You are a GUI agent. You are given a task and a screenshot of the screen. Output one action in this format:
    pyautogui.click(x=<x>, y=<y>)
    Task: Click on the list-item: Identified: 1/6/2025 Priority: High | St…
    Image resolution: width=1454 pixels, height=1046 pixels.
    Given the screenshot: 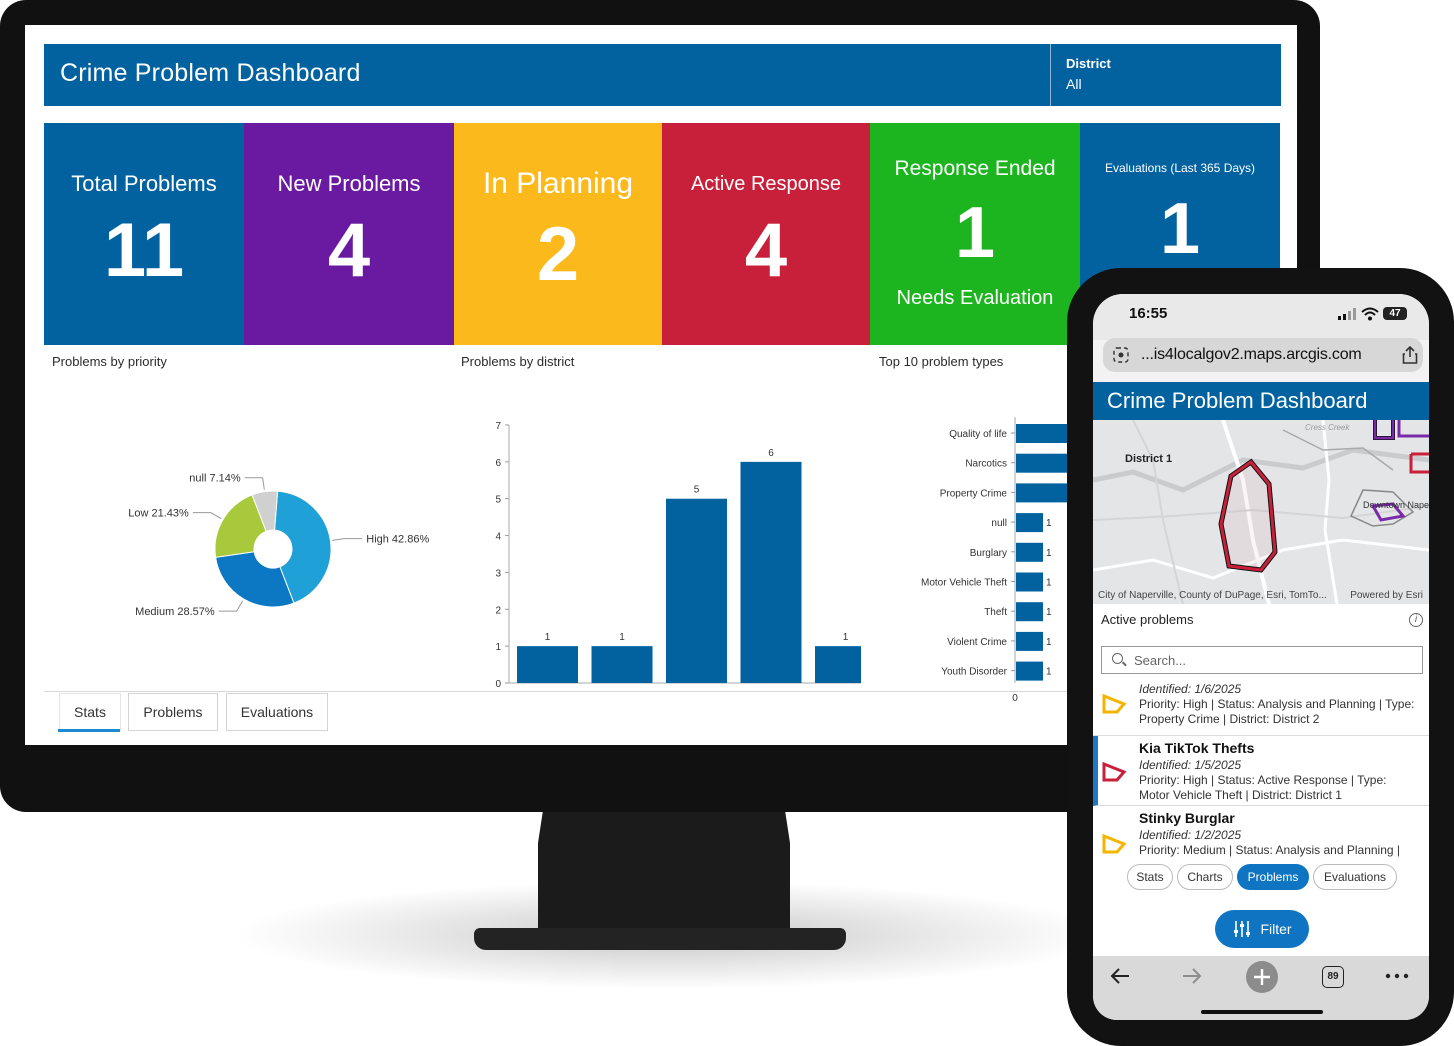 What is the action you would take?
    pyautogui.click(x=1261, y=710)
    